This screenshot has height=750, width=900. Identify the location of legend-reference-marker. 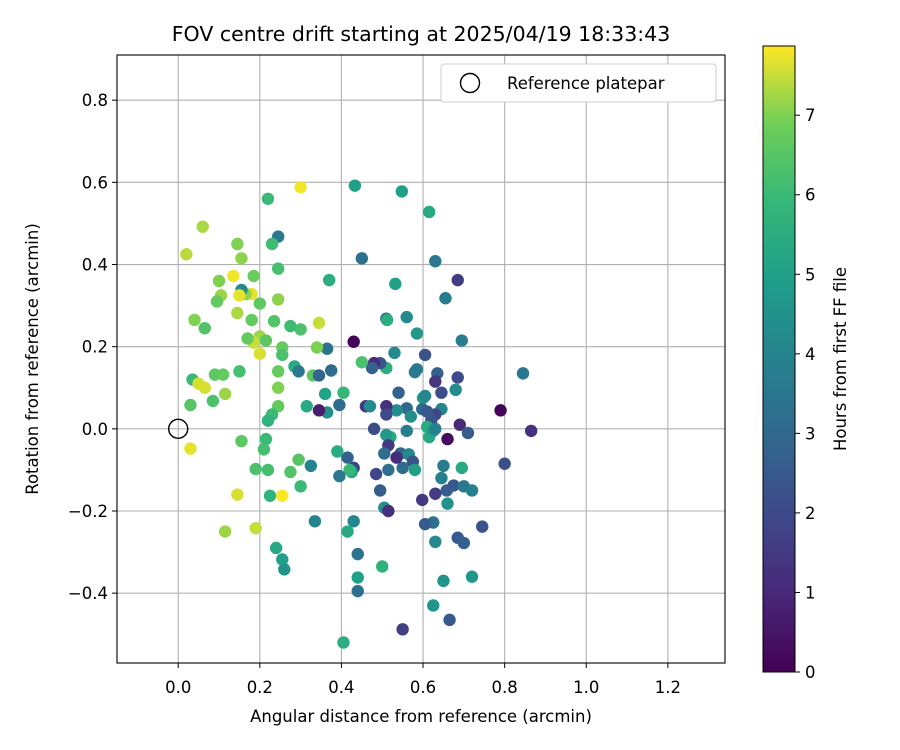
(470, 83).